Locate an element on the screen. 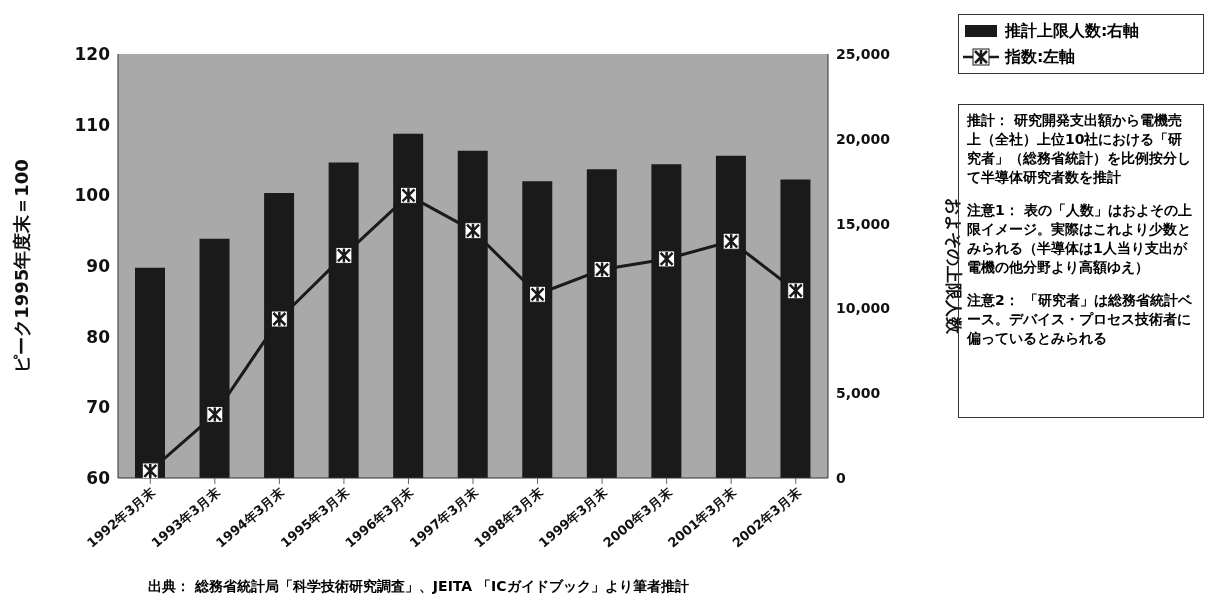  y2-tick-label: 10,000 is located at coordinates (863, 308).